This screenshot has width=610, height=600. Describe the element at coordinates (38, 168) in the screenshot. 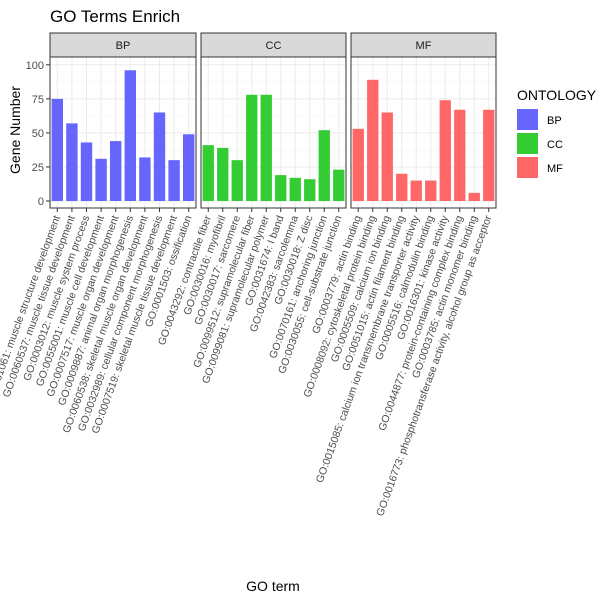

I see `y-tick-label: 25` at that location.